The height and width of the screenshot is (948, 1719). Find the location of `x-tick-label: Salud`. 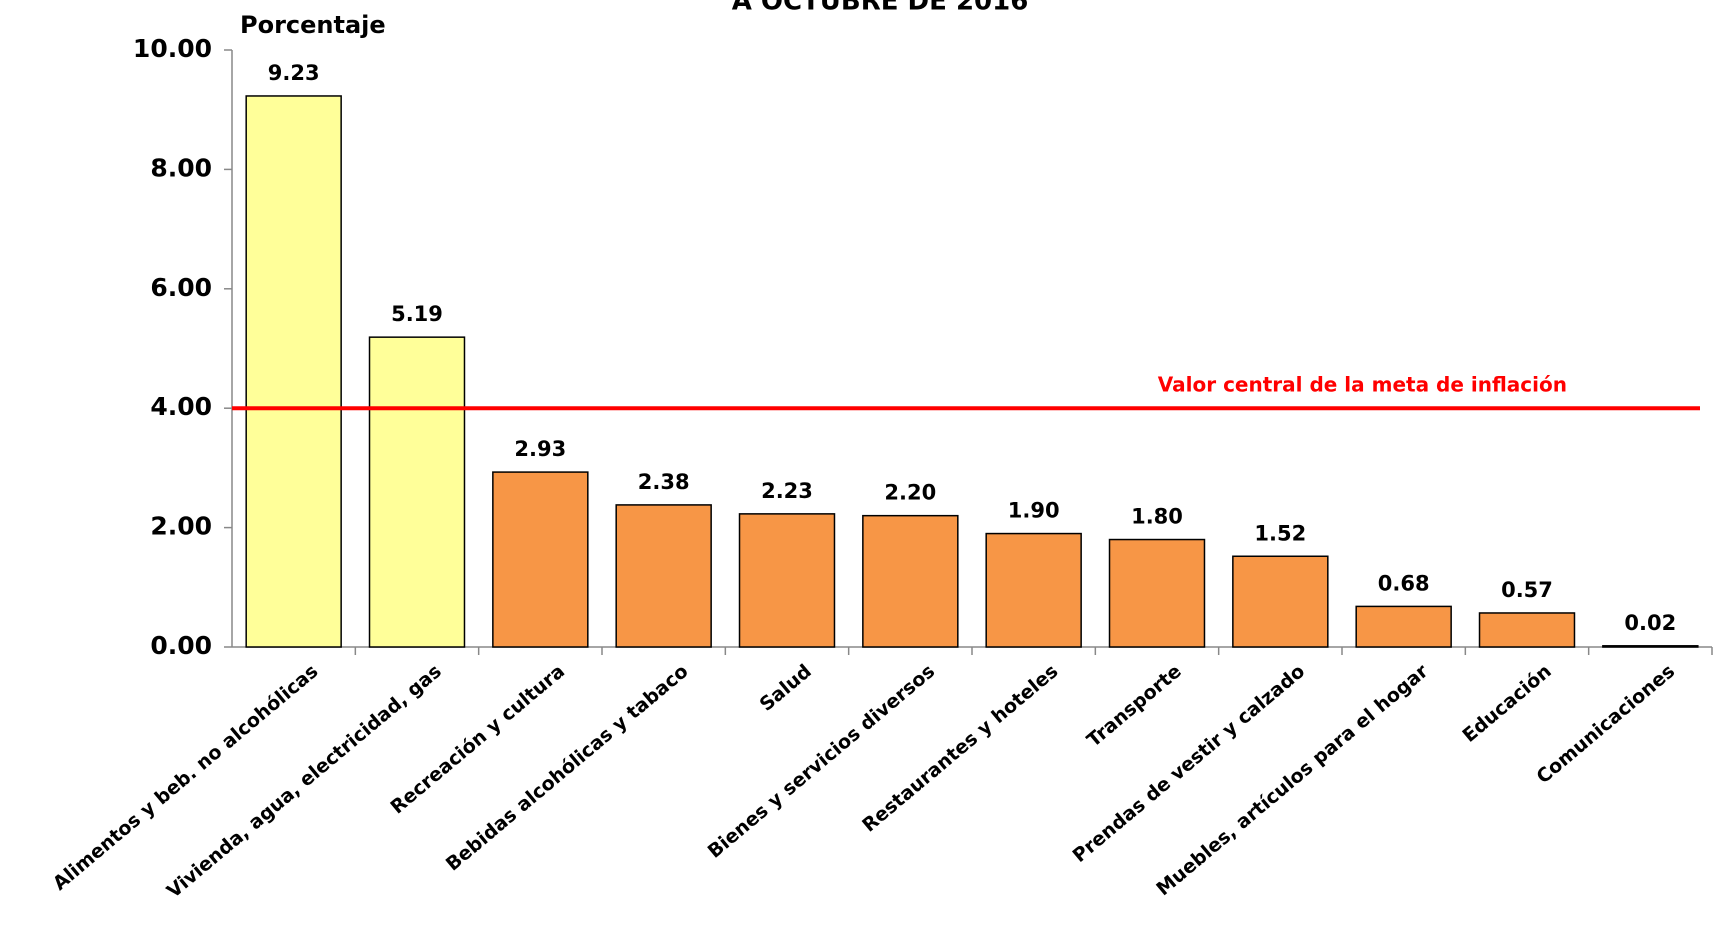

x-tick-label: Salud is located at coordinates (786, 688).